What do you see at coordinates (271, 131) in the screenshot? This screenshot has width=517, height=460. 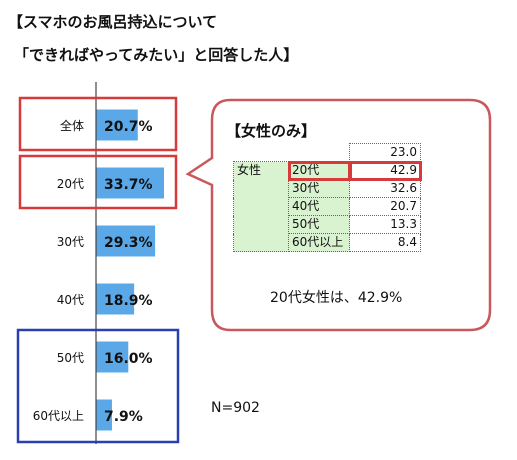 I see `inset-title: 【女性のみ】` at bounding box center [271, 131].